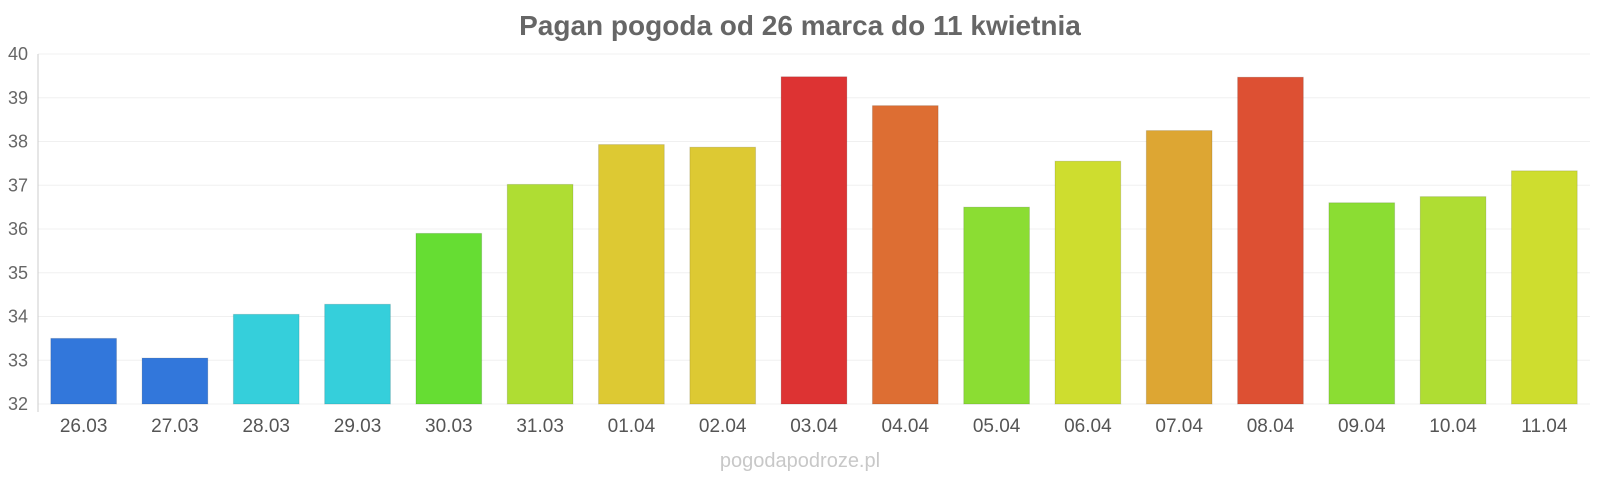 Image resolution: width=1600 pixels, height=480 pixels. I want to click on x-tick-label: 04.04, so click(906, 426).